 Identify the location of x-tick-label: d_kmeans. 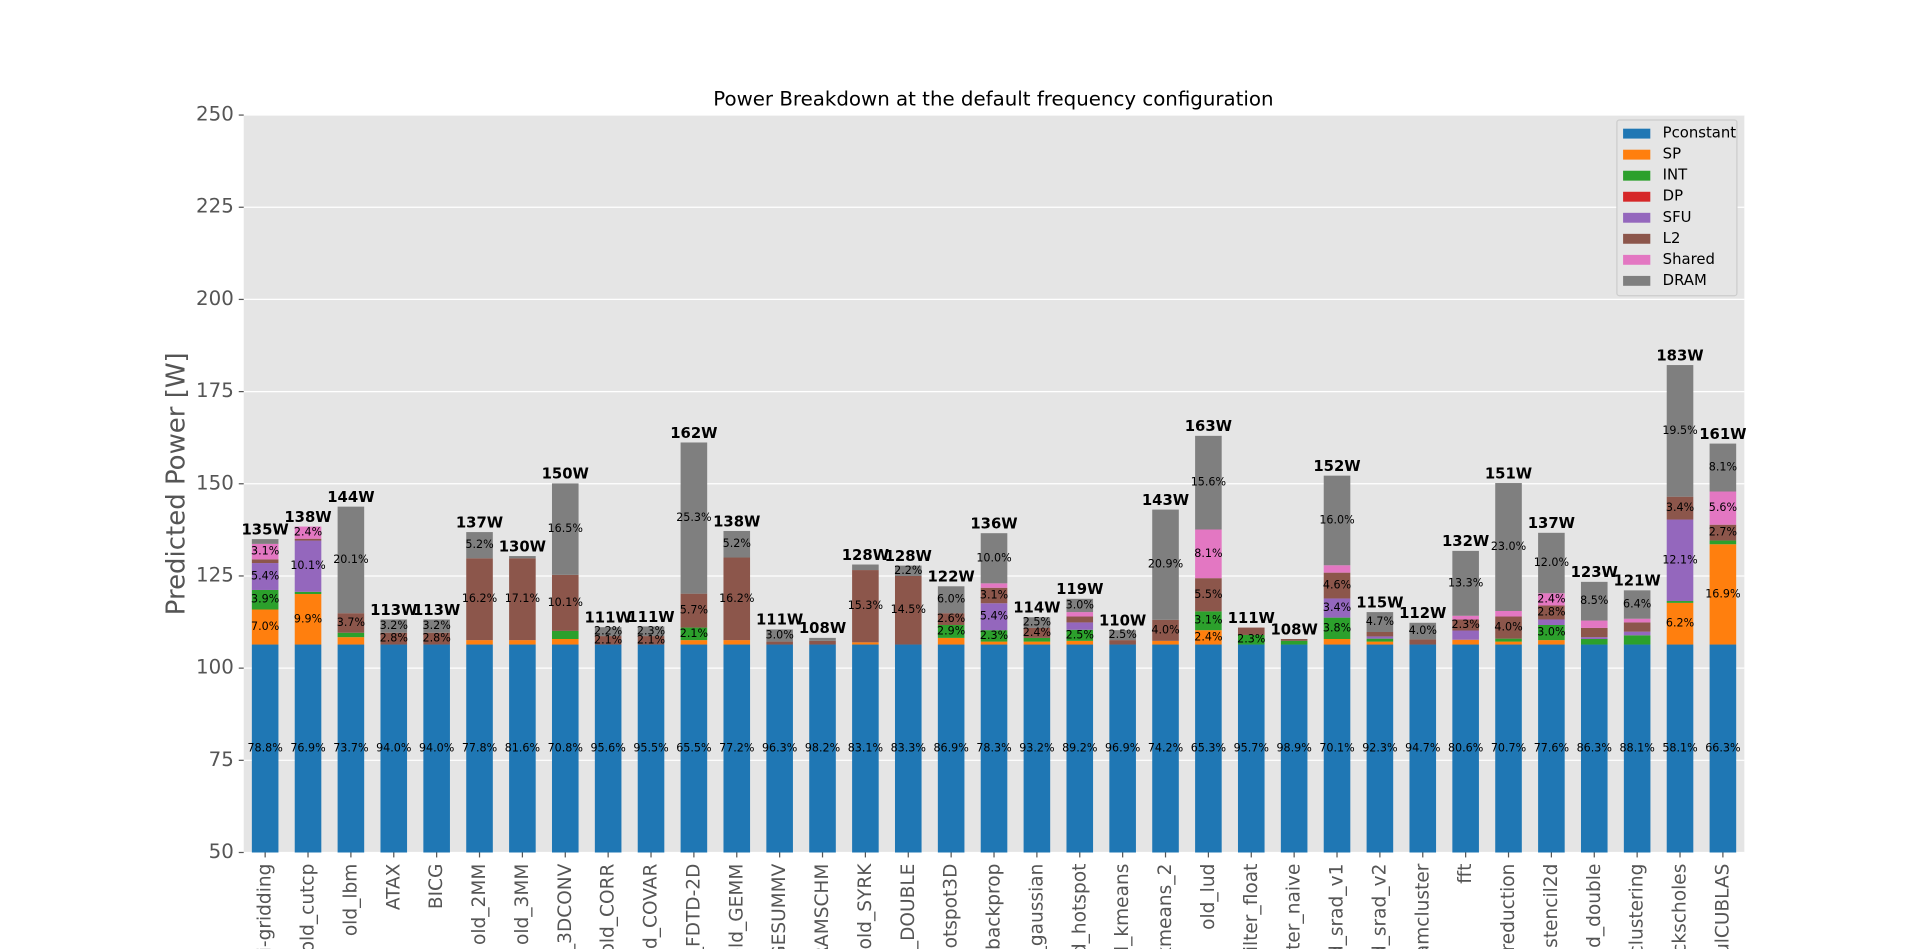
(1122, 906).